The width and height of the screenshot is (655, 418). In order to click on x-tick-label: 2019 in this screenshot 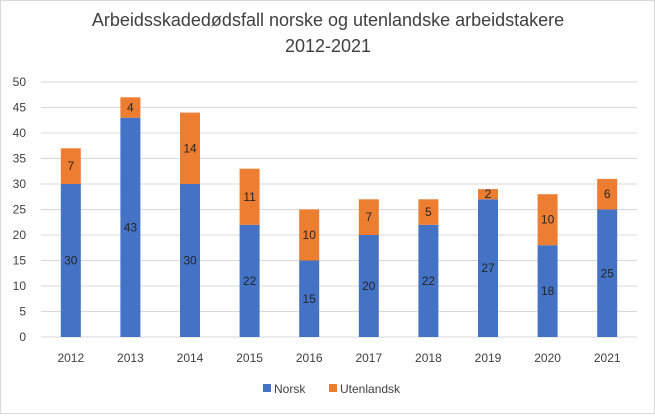, I will do `click(488, 358)`.